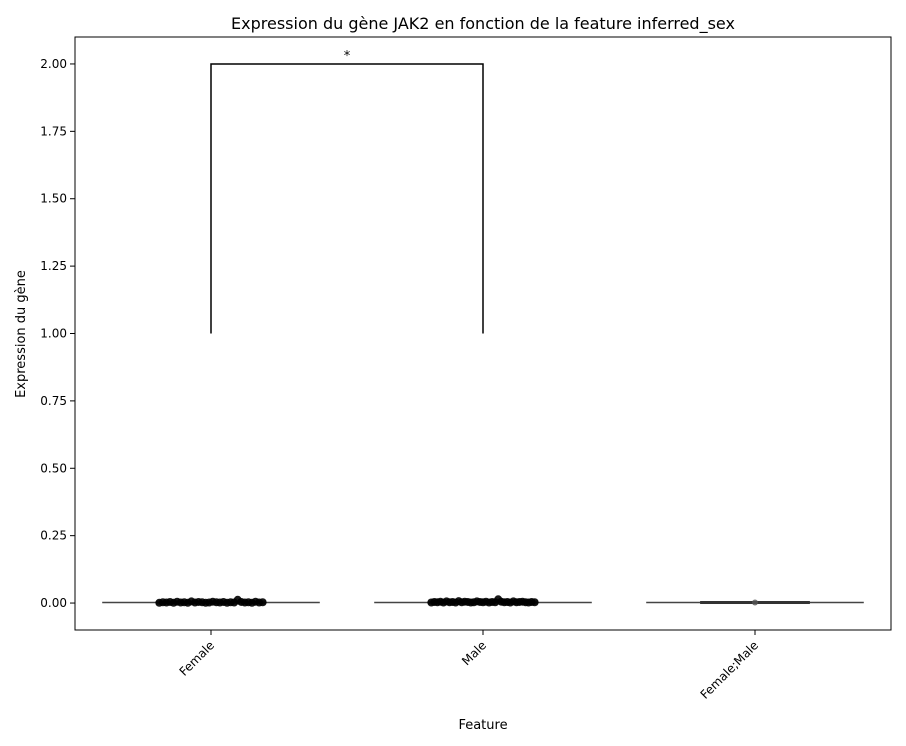 The height and width of the screenshot is (746, 906). What do you see at coordinates (347, 56) in the screenshot?
I see `significance-label: *` at bounding box center [347, 56].